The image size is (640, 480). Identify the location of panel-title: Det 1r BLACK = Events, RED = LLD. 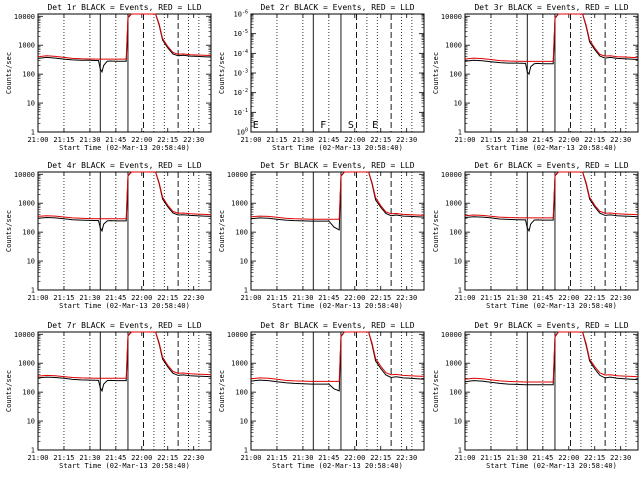
(124, 7).